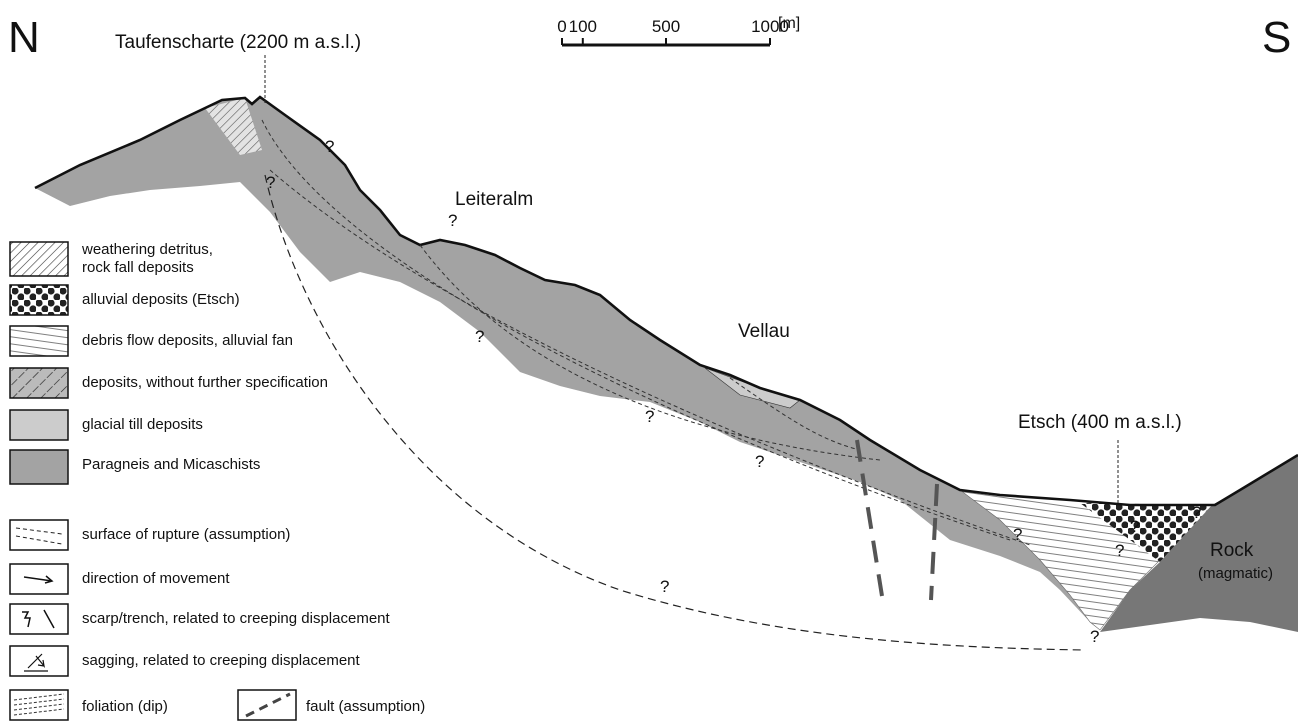  Describe the element at coordinates (142, 424) in the screenshot. I see `legend-label: glacial till deposits` at that location.